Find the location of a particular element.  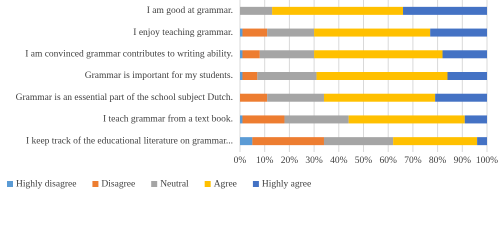

x-tick-label: 70% is located at coordinates (413, 161).